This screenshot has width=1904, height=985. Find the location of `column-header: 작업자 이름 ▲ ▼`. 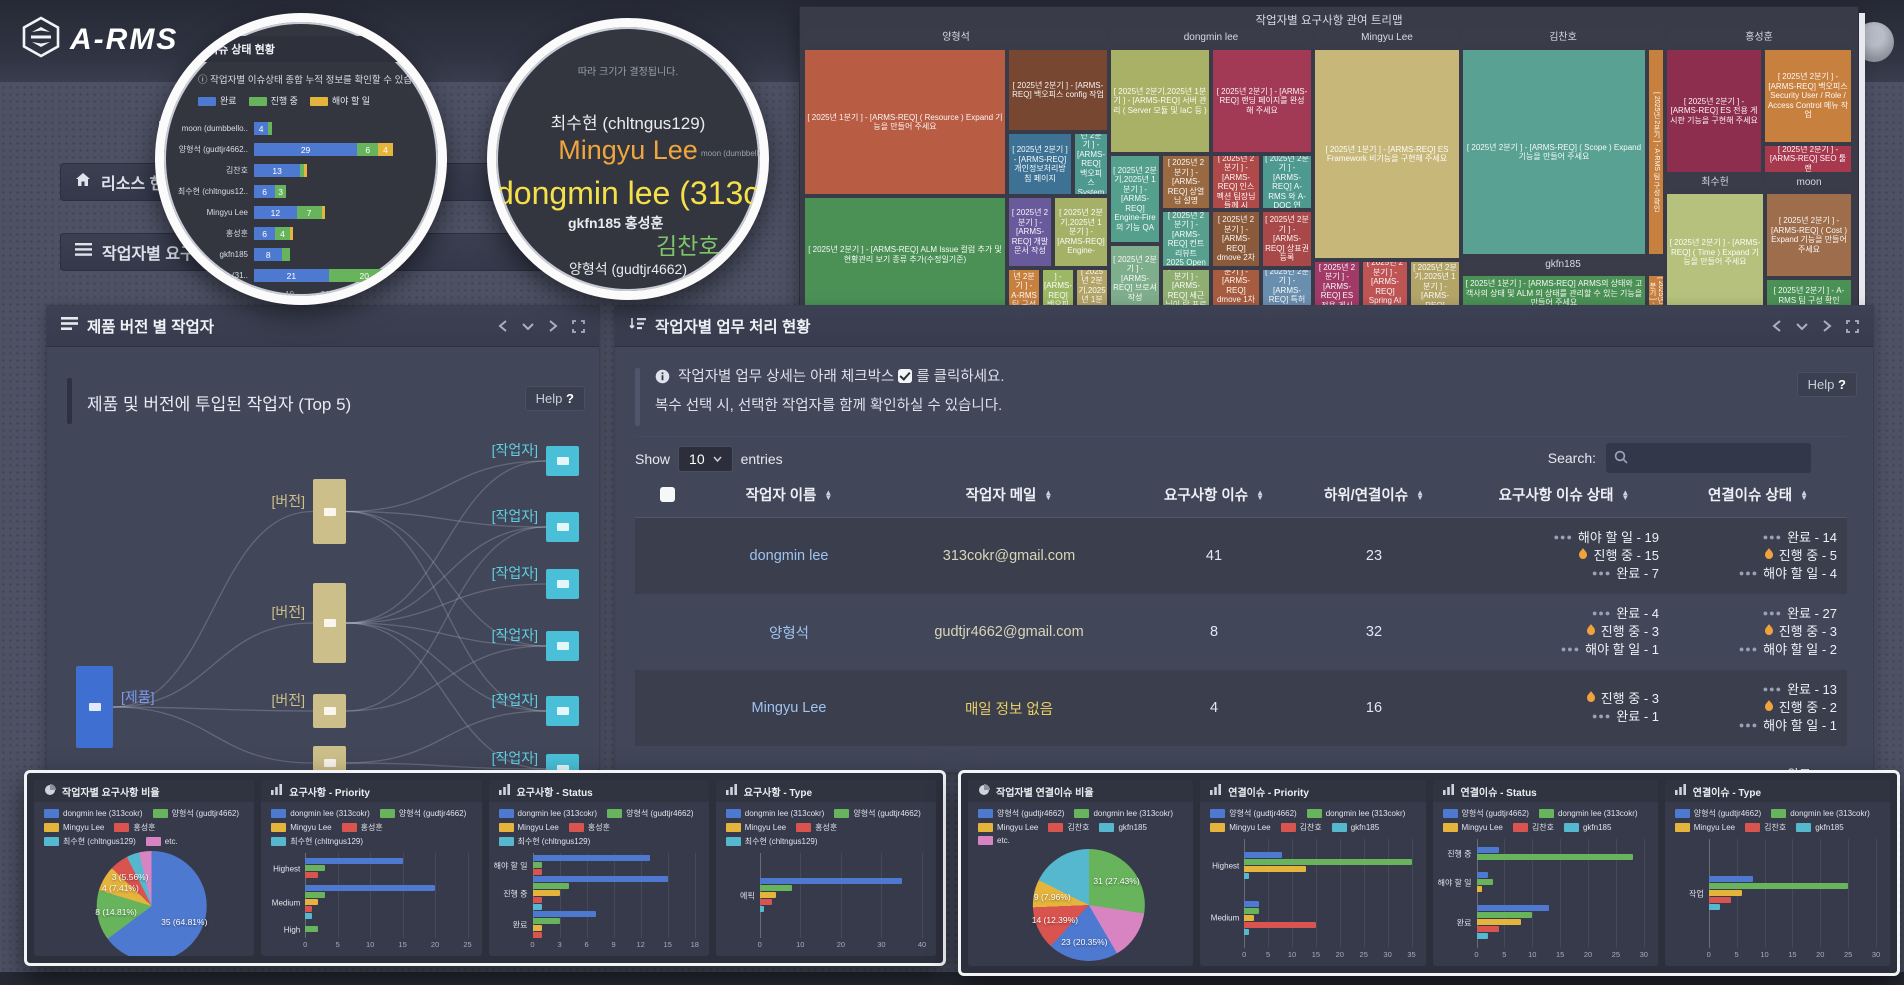

column-header: 작업자 이름 ▲ ▼ is located at coordinates (789, 495).